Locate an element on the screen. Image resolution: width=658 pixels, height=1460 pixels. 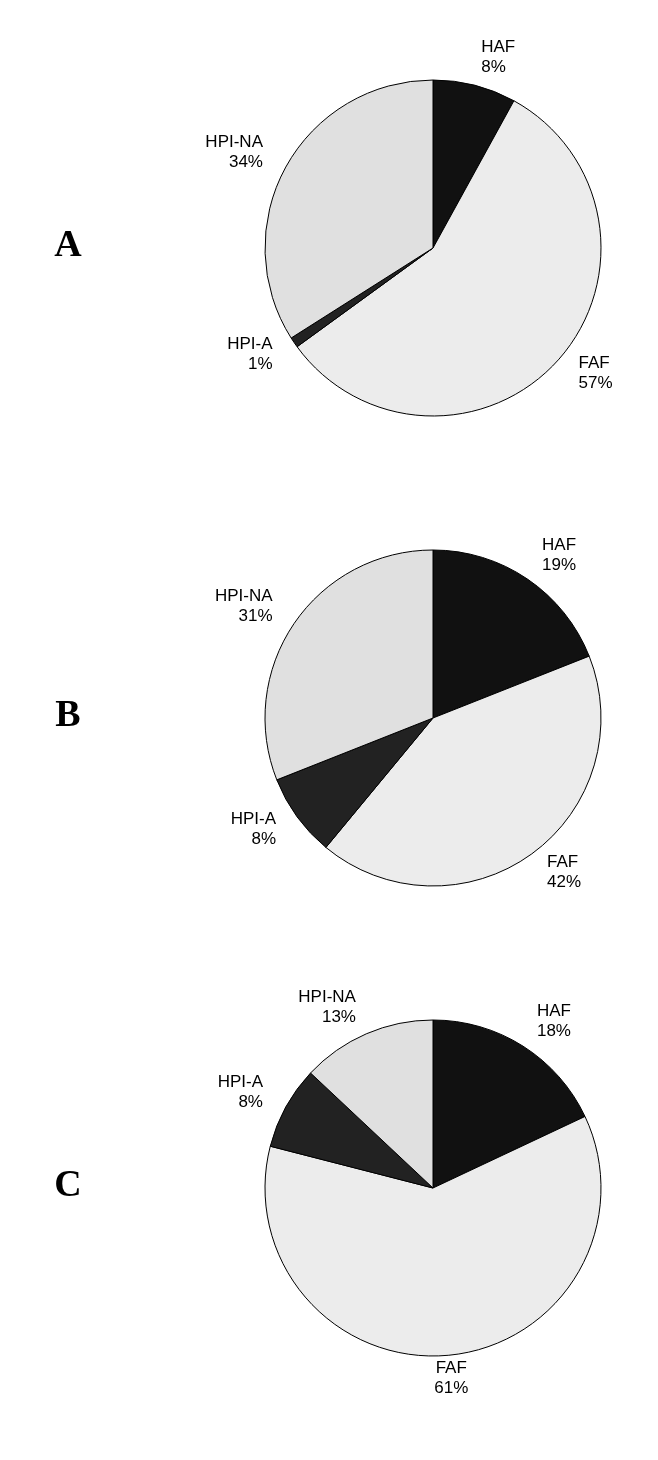
data-label: 57% is located at coordinates (595, 383).